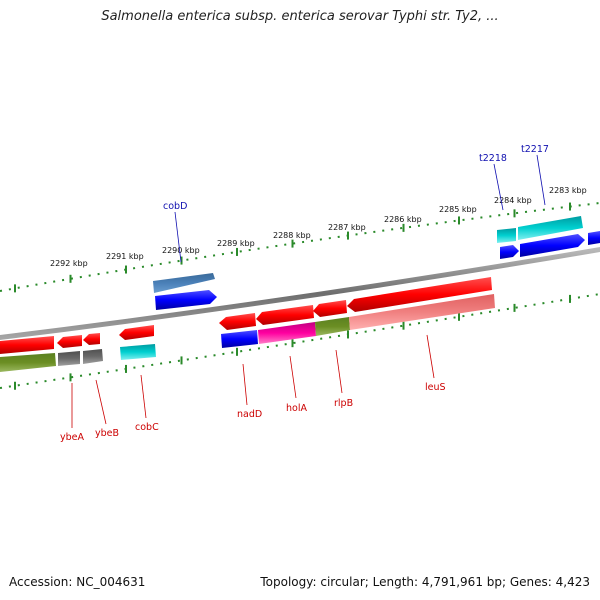  I want to click on kbp-label: 2283 kbp, so click(568, 190).